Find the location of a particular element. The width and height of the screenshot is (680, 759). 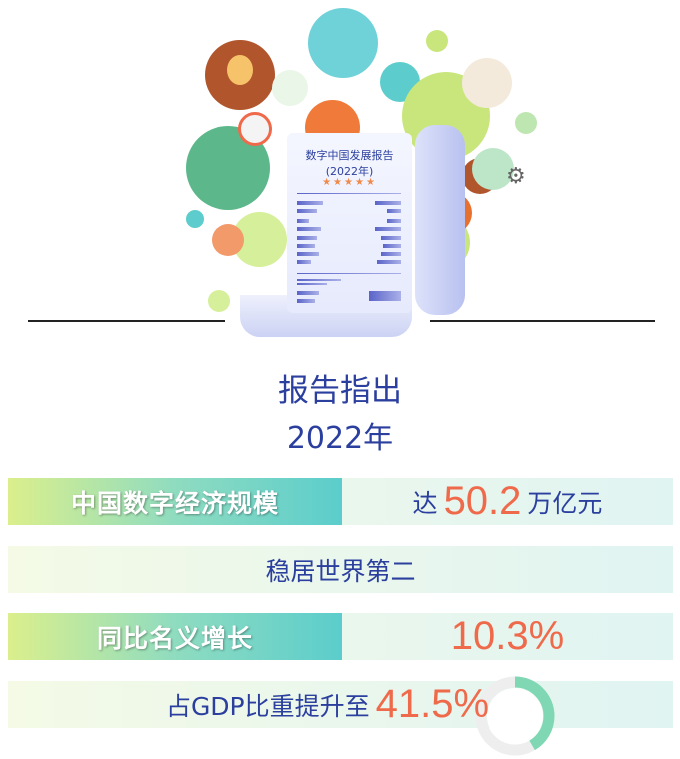

report-year: (2022年) is located at coordinates (349, 171).